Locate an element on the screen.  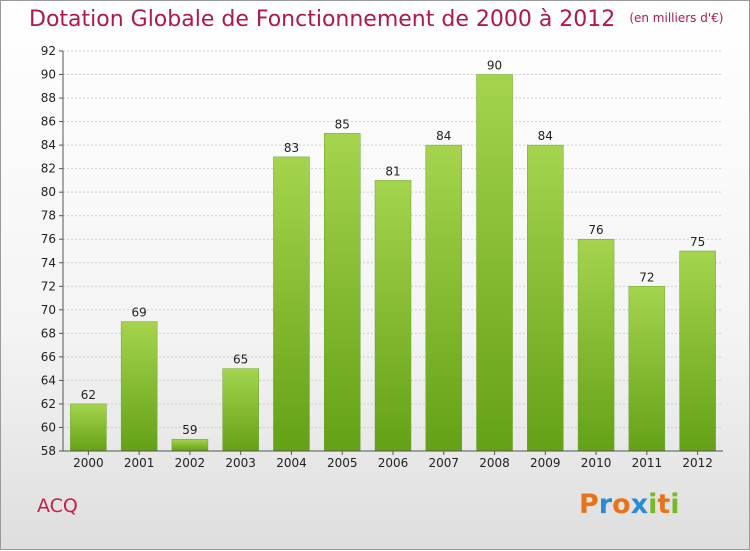
y-tick-label: 78 is located at coordinates (48, 216).